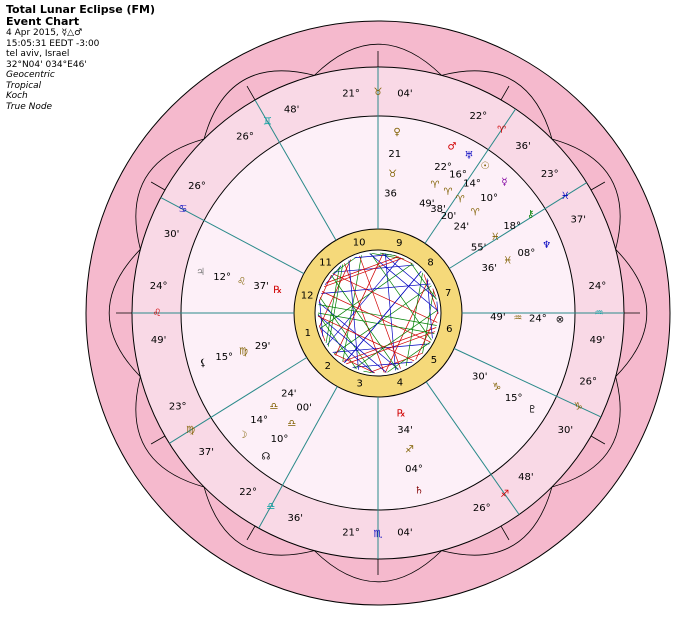 The width and height of the screenshot is (674, 627). I want to click on planet-degree: 15°, so click(514, 398).